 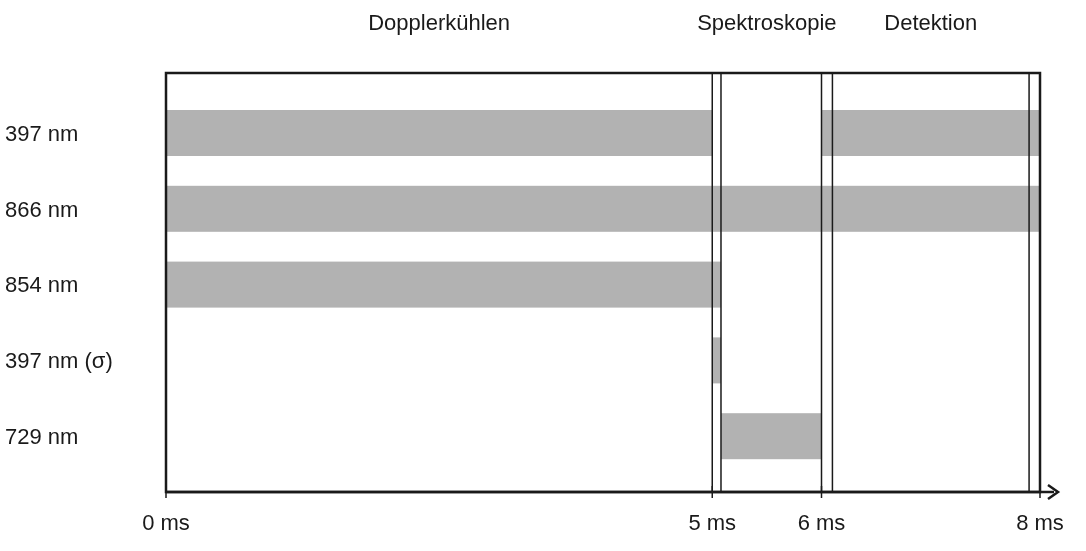 What do you see at coordinates (1040, 522) in the screenshot?
I see `x-tick-label: 8 ms` at bounding box center [1040, 522].